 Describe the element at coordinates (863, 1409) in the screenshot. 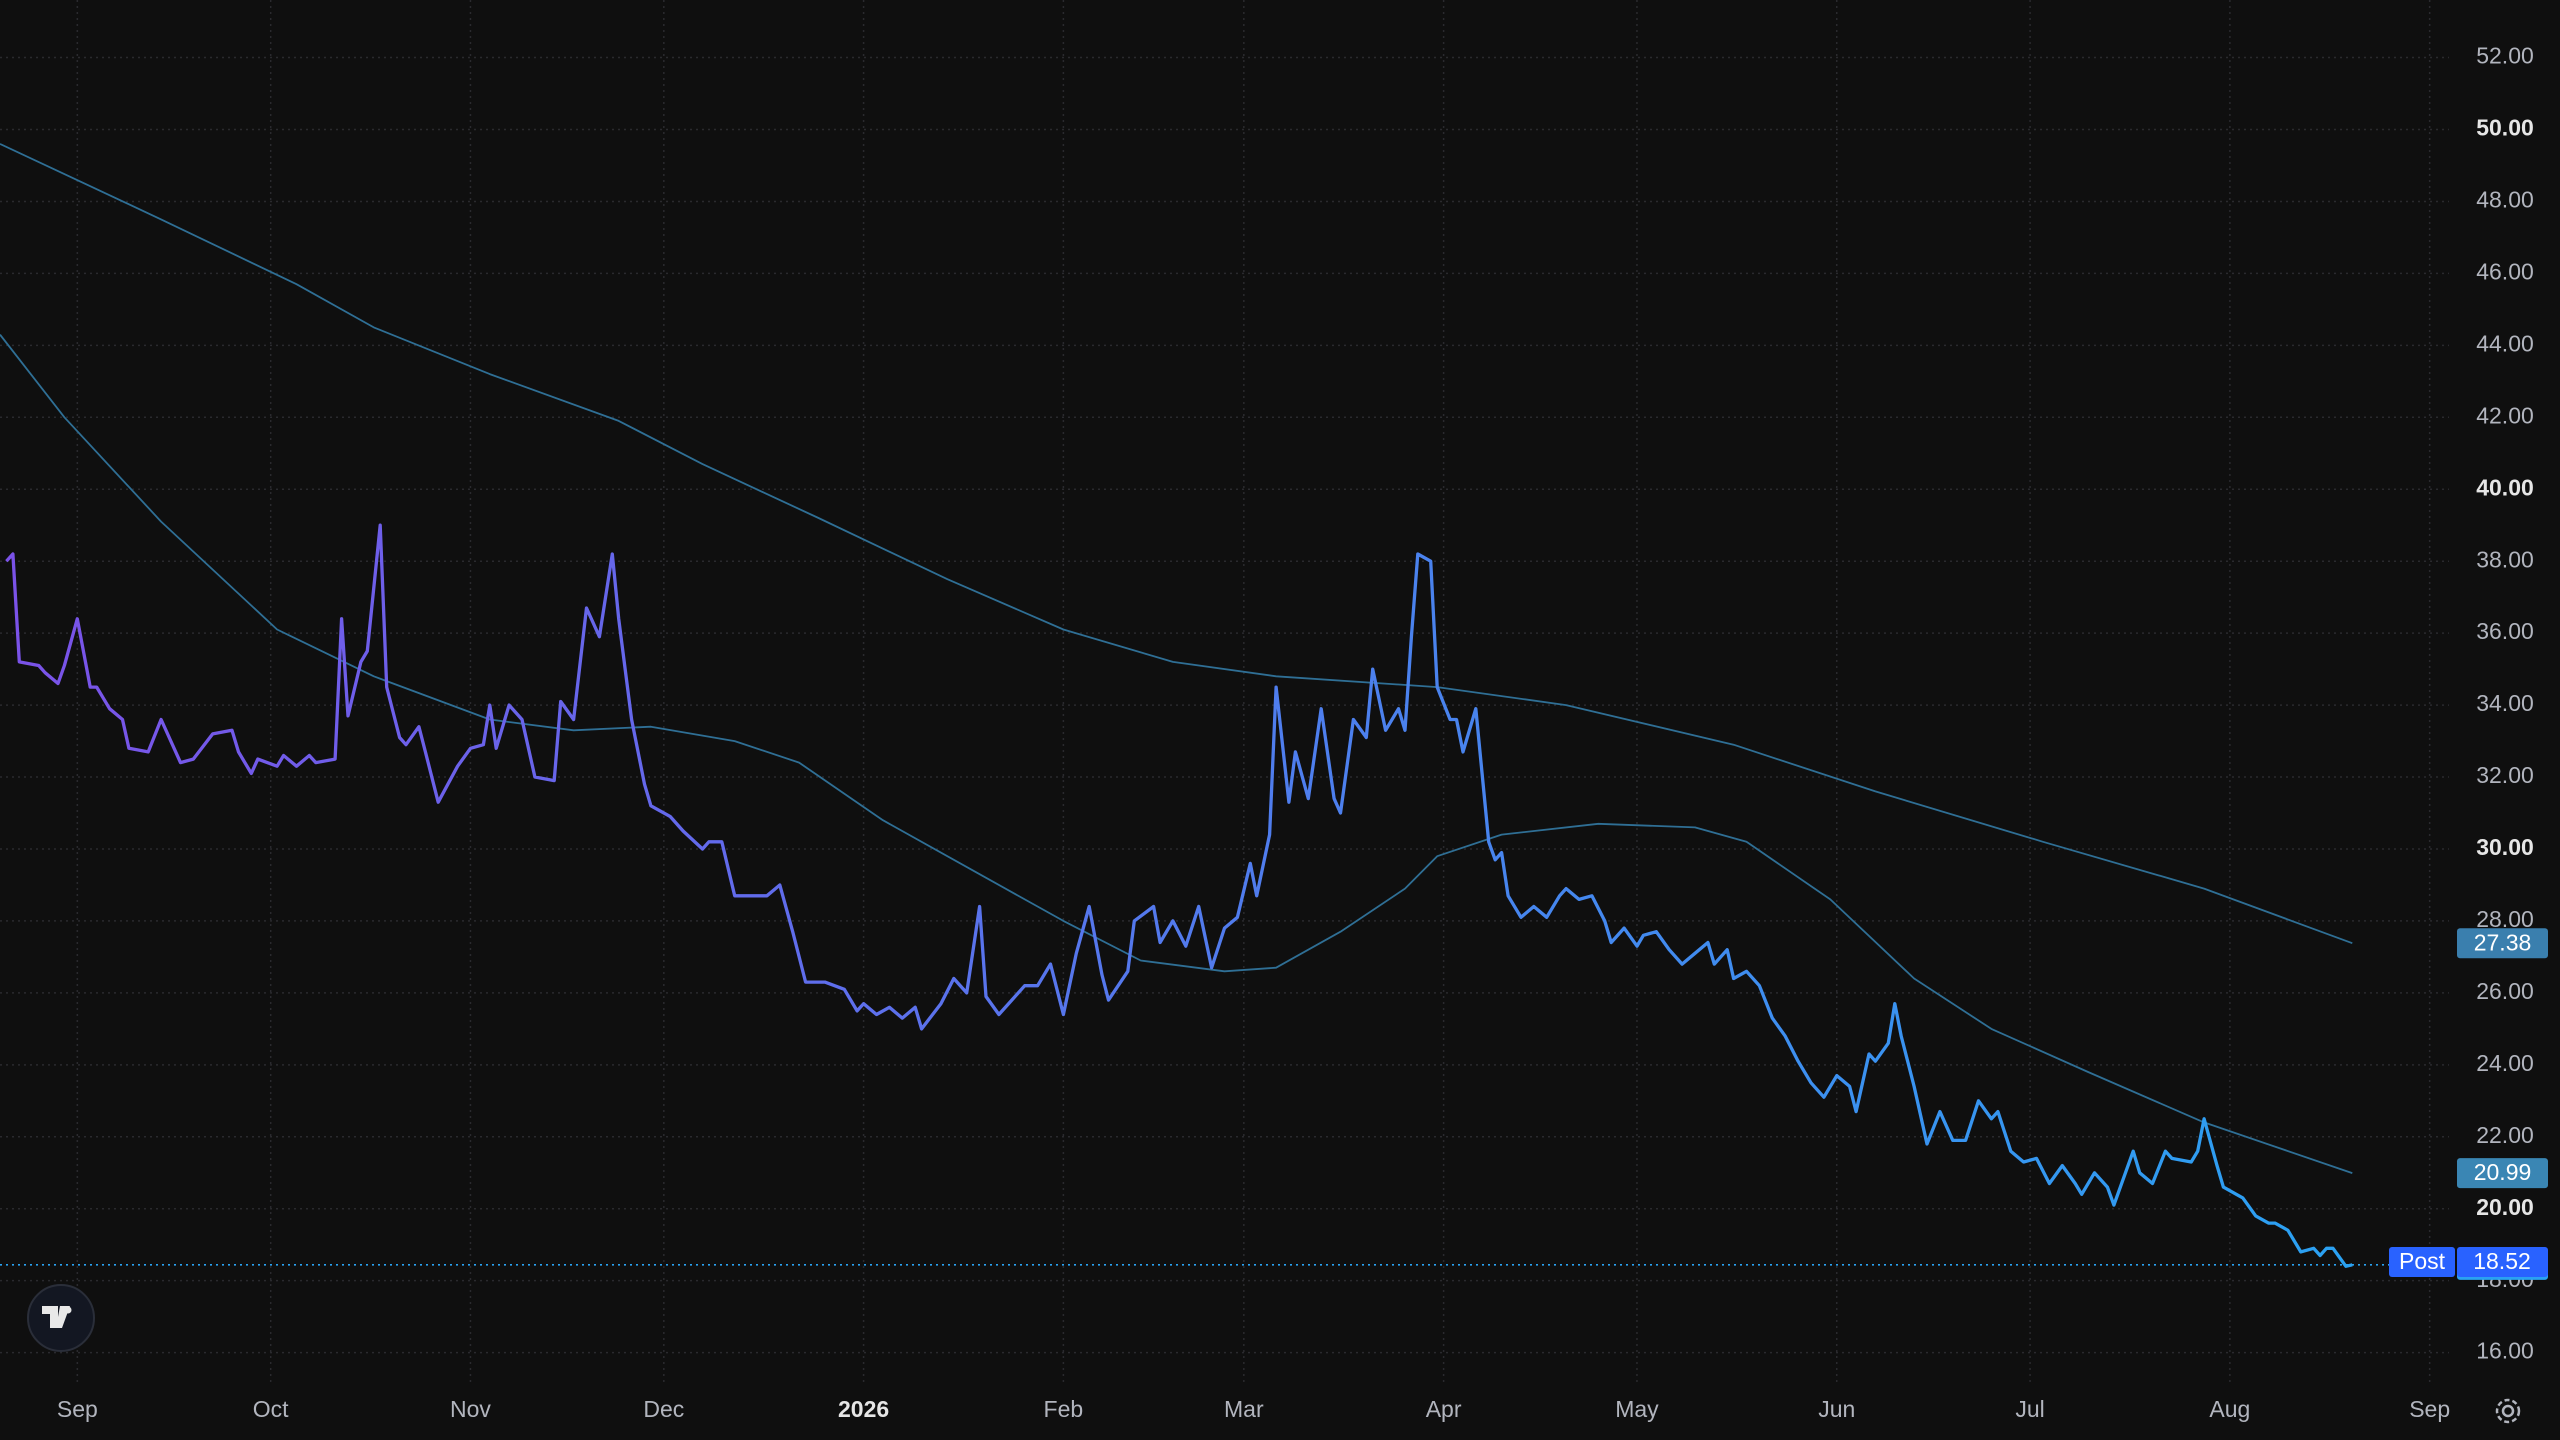

I see `x-tick-label: 2026` at that location.